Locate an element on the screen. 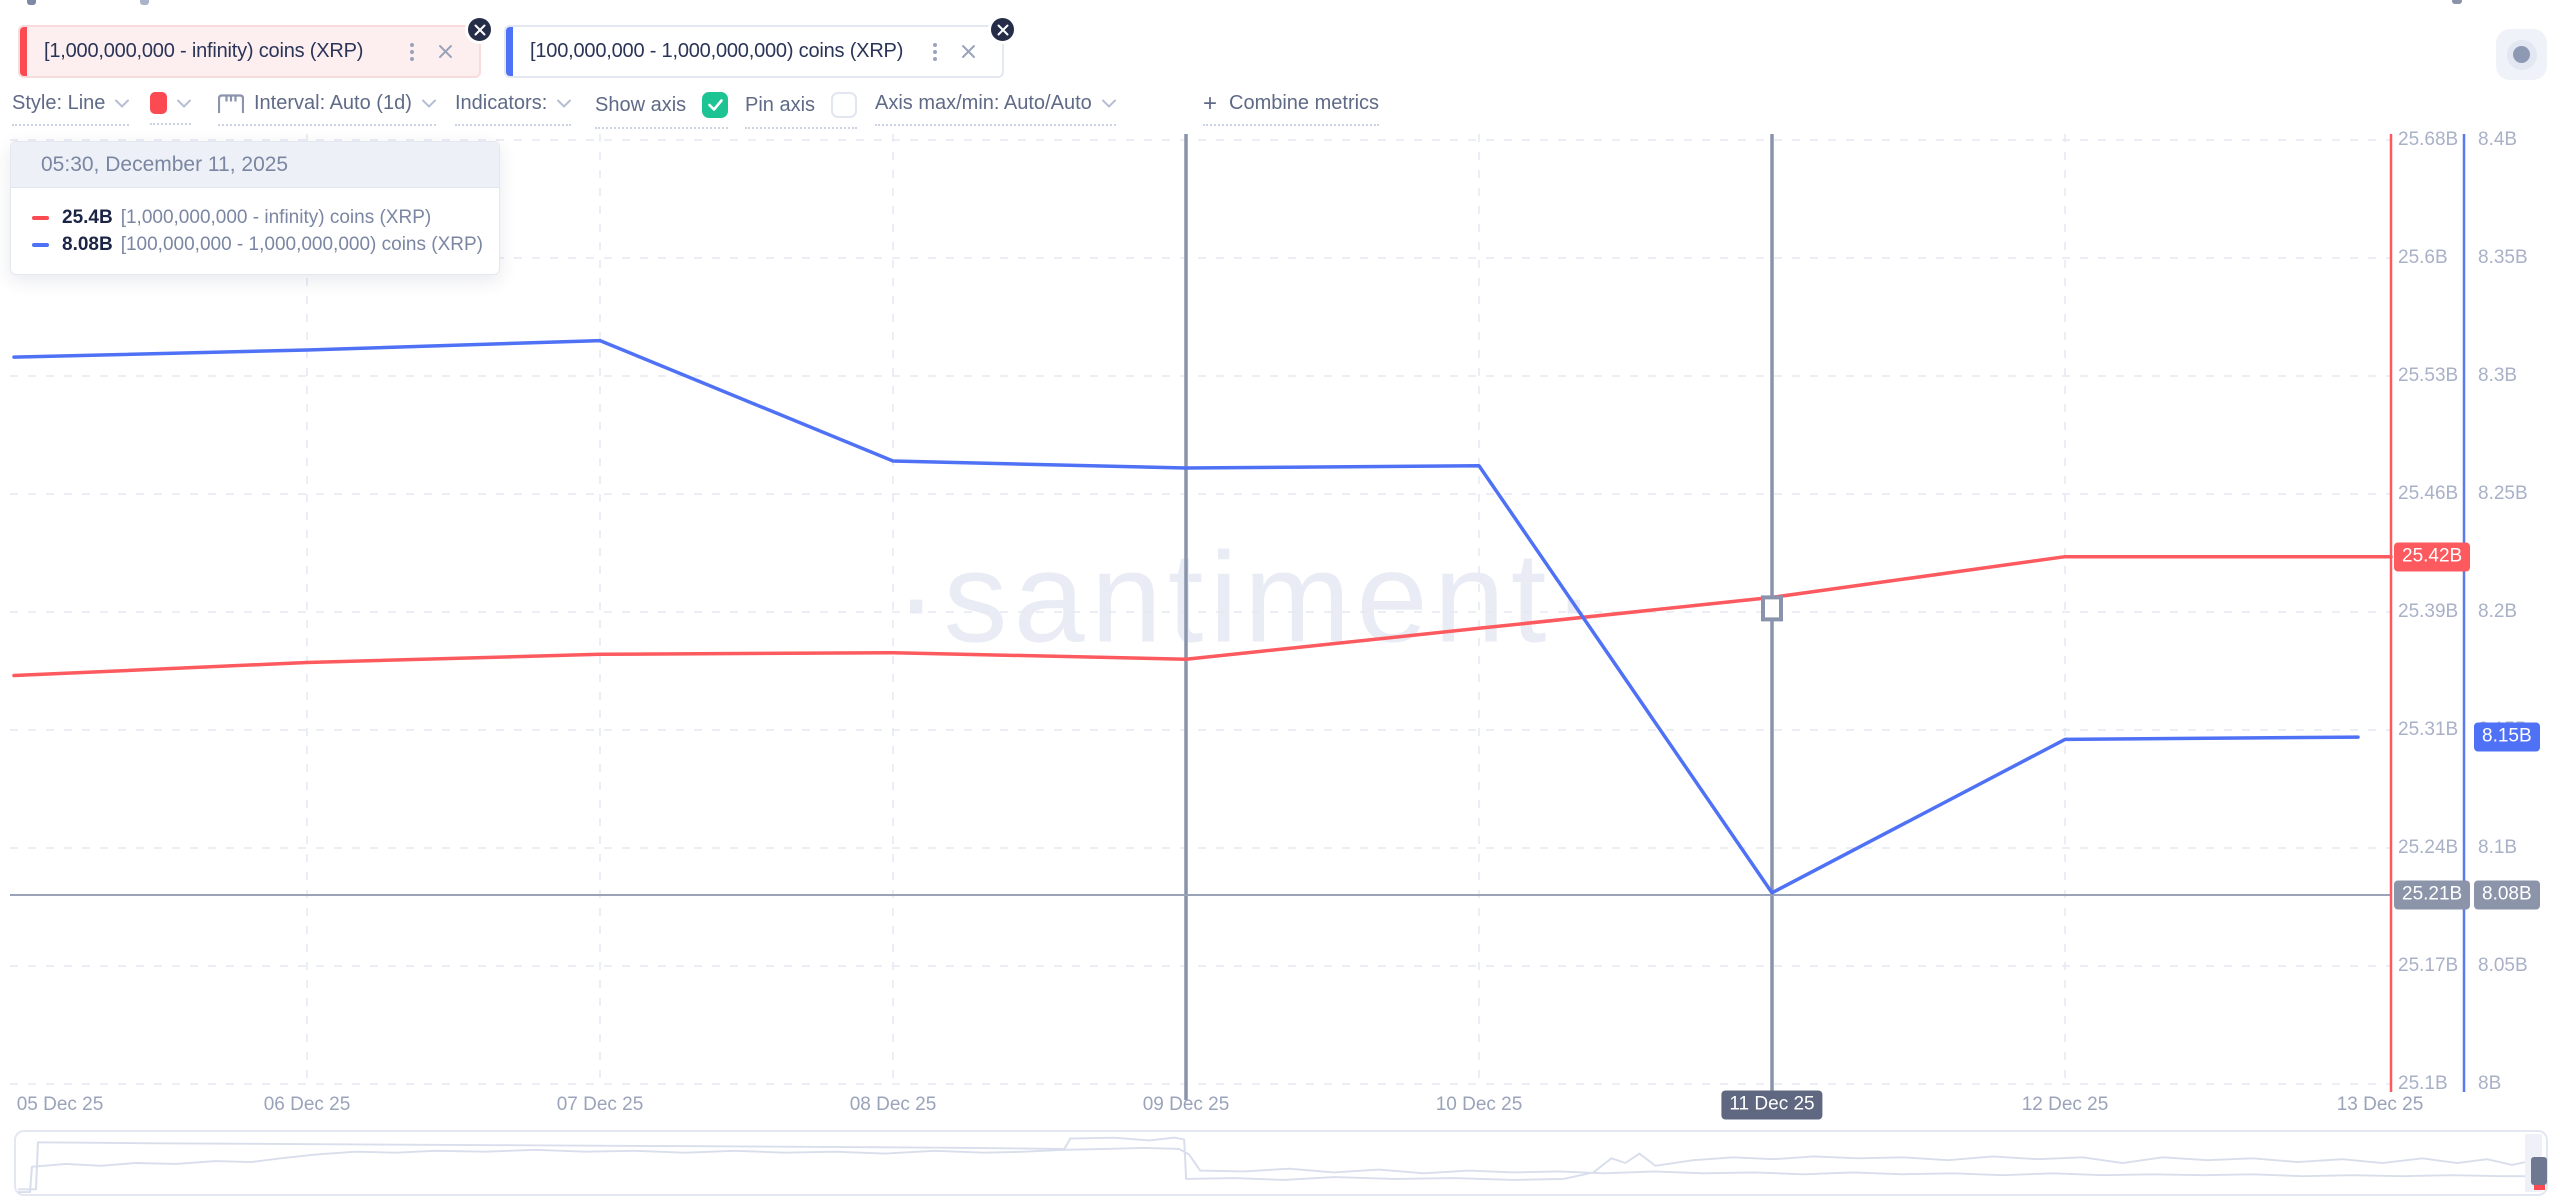 This screenshot has height=1204, width=2560. pin-axis-toggle: Pin axis is located at coordinates (801, 110).